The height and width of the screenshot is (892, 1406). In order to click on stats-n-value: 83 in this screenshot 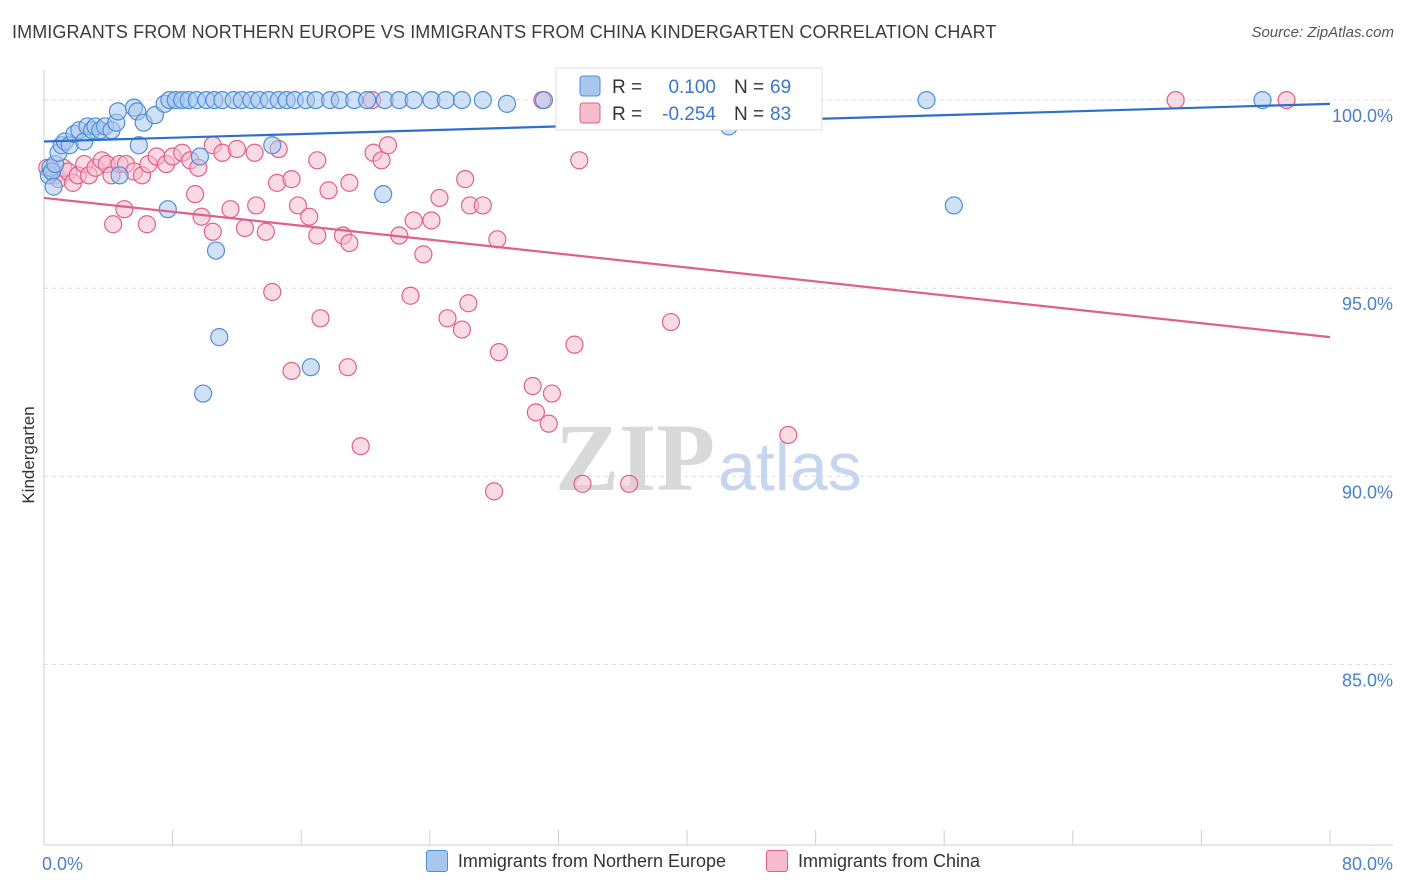, I will do `click(780, 114)`.